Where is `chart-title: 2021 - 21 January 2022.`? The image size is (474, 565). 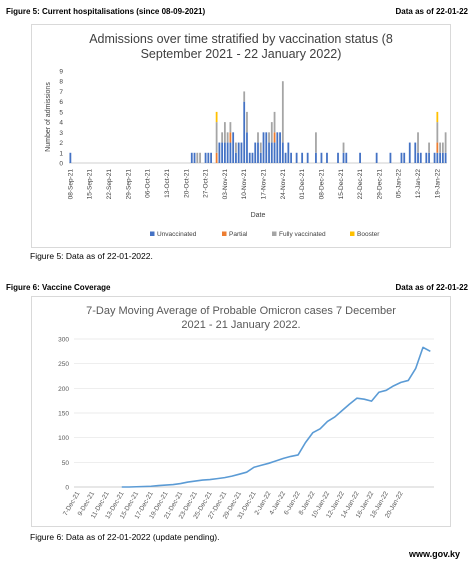 chart-title: 2021 - 21 January 2022. is located at coordinates (240, 325).